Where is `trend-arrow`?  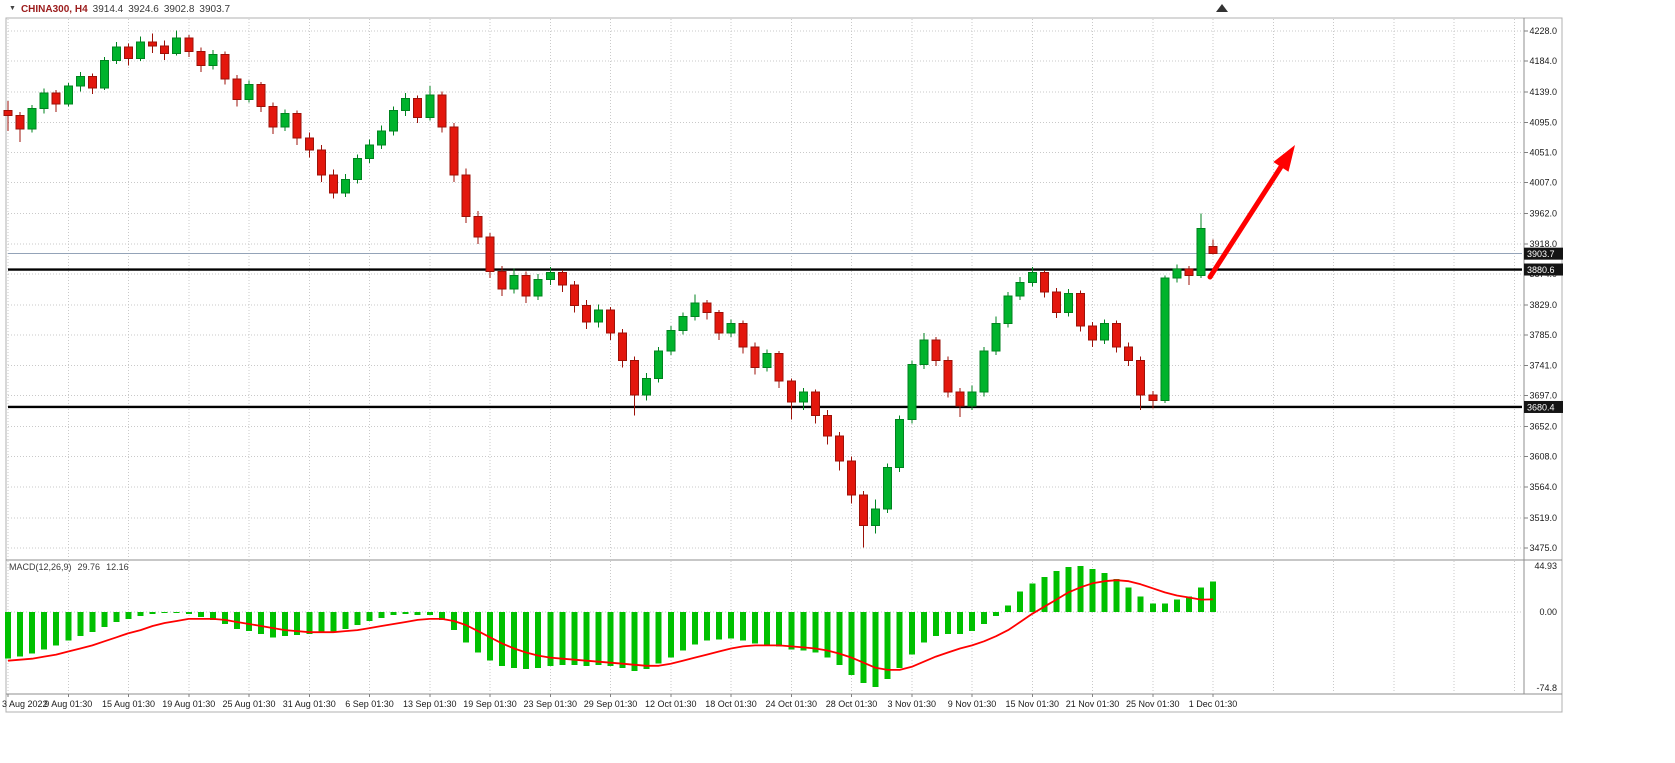
trend-arrow is located at coordinates (1251, 212).